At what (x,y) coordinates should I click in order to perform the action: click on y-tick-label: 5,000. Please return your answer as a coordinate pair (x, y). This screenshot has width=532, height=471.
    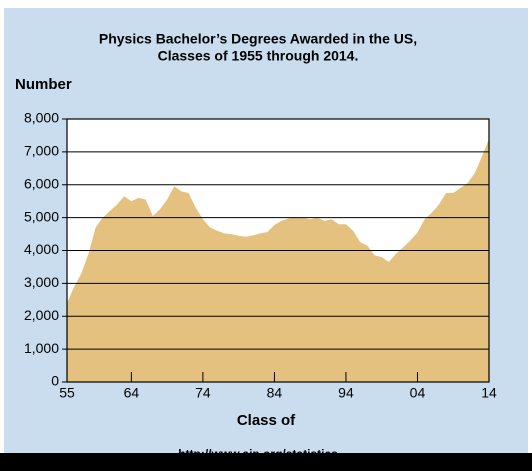
    Looking at the image, I should click on (41, 216).